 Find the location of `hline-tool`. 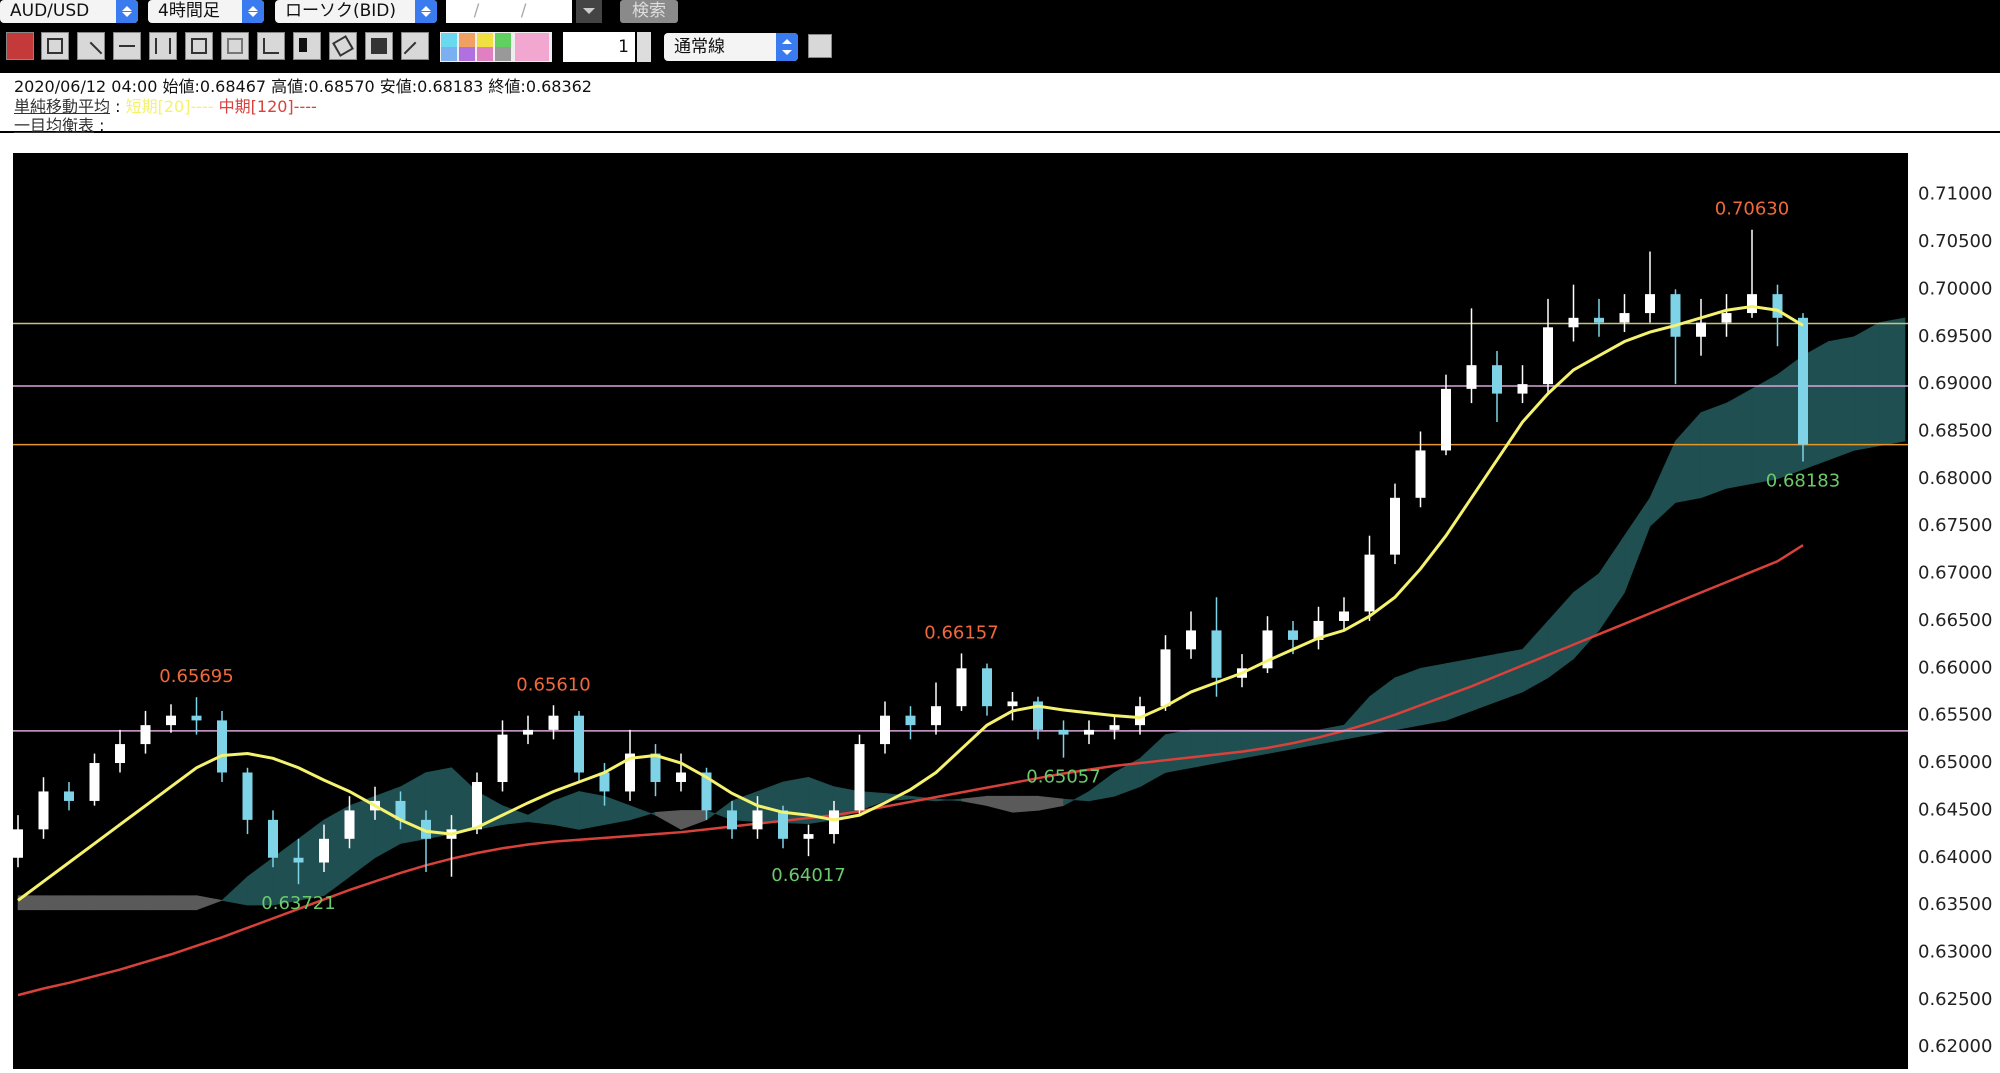

hline-tool is located at coordinates (127, 46).